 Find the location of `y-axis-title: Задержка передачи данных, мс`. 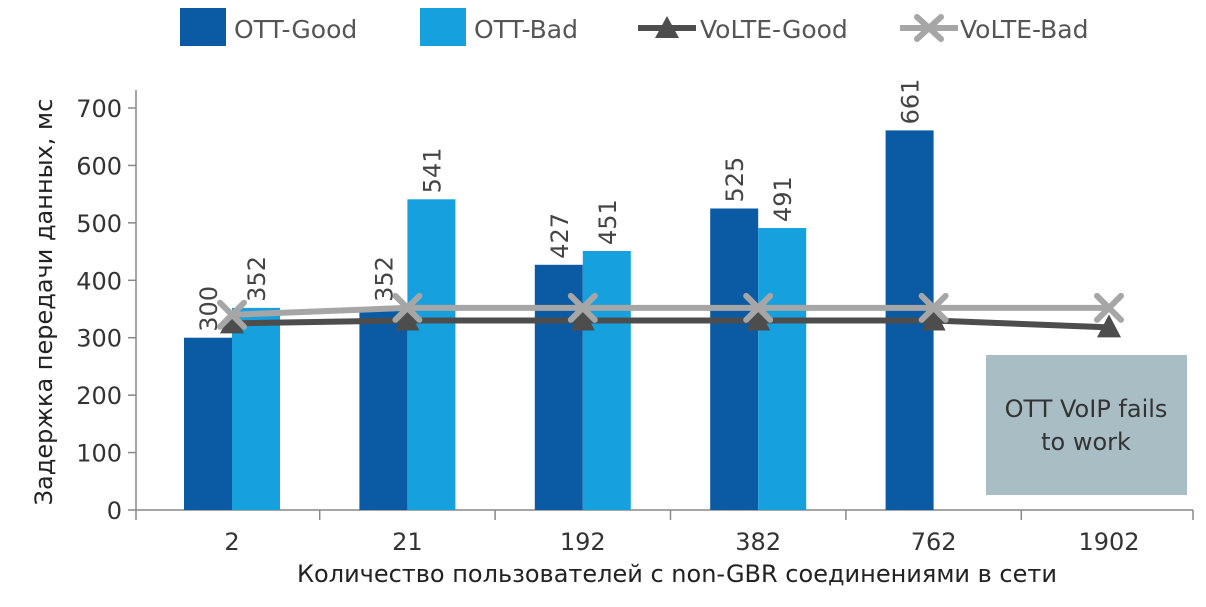

y-axis-title: Задержка передачи данных, мс is located at coordinates (44, 302).